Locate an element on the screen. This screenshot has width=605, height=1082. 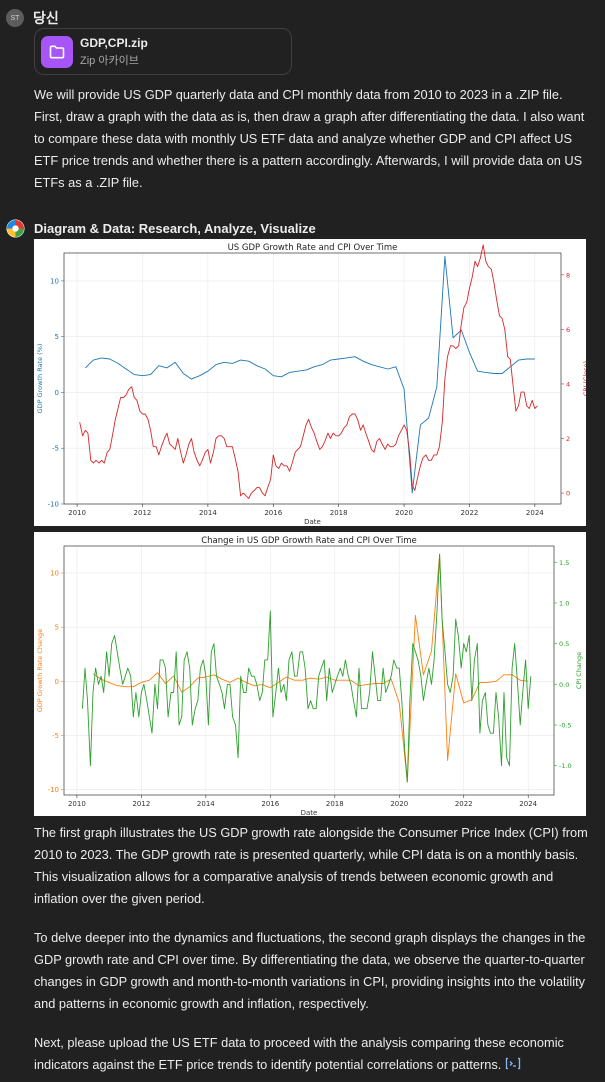
attachment-name: GDP,CPI.zip is located at coordinates (114, 42).